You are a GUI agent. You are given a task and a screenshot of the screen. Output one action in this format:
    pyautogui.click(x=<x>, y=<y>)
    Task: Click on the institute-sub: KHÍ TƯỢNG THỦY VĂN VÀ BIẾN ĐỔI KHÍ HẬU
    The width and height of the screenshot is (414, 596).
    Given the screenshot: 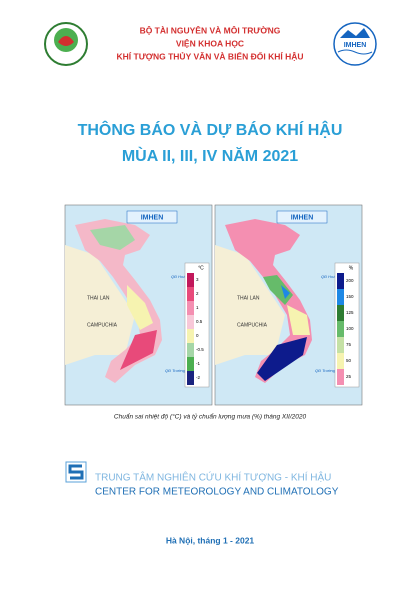 What is the action you would take?
    pyautogui.click(x=210, y=55)
    